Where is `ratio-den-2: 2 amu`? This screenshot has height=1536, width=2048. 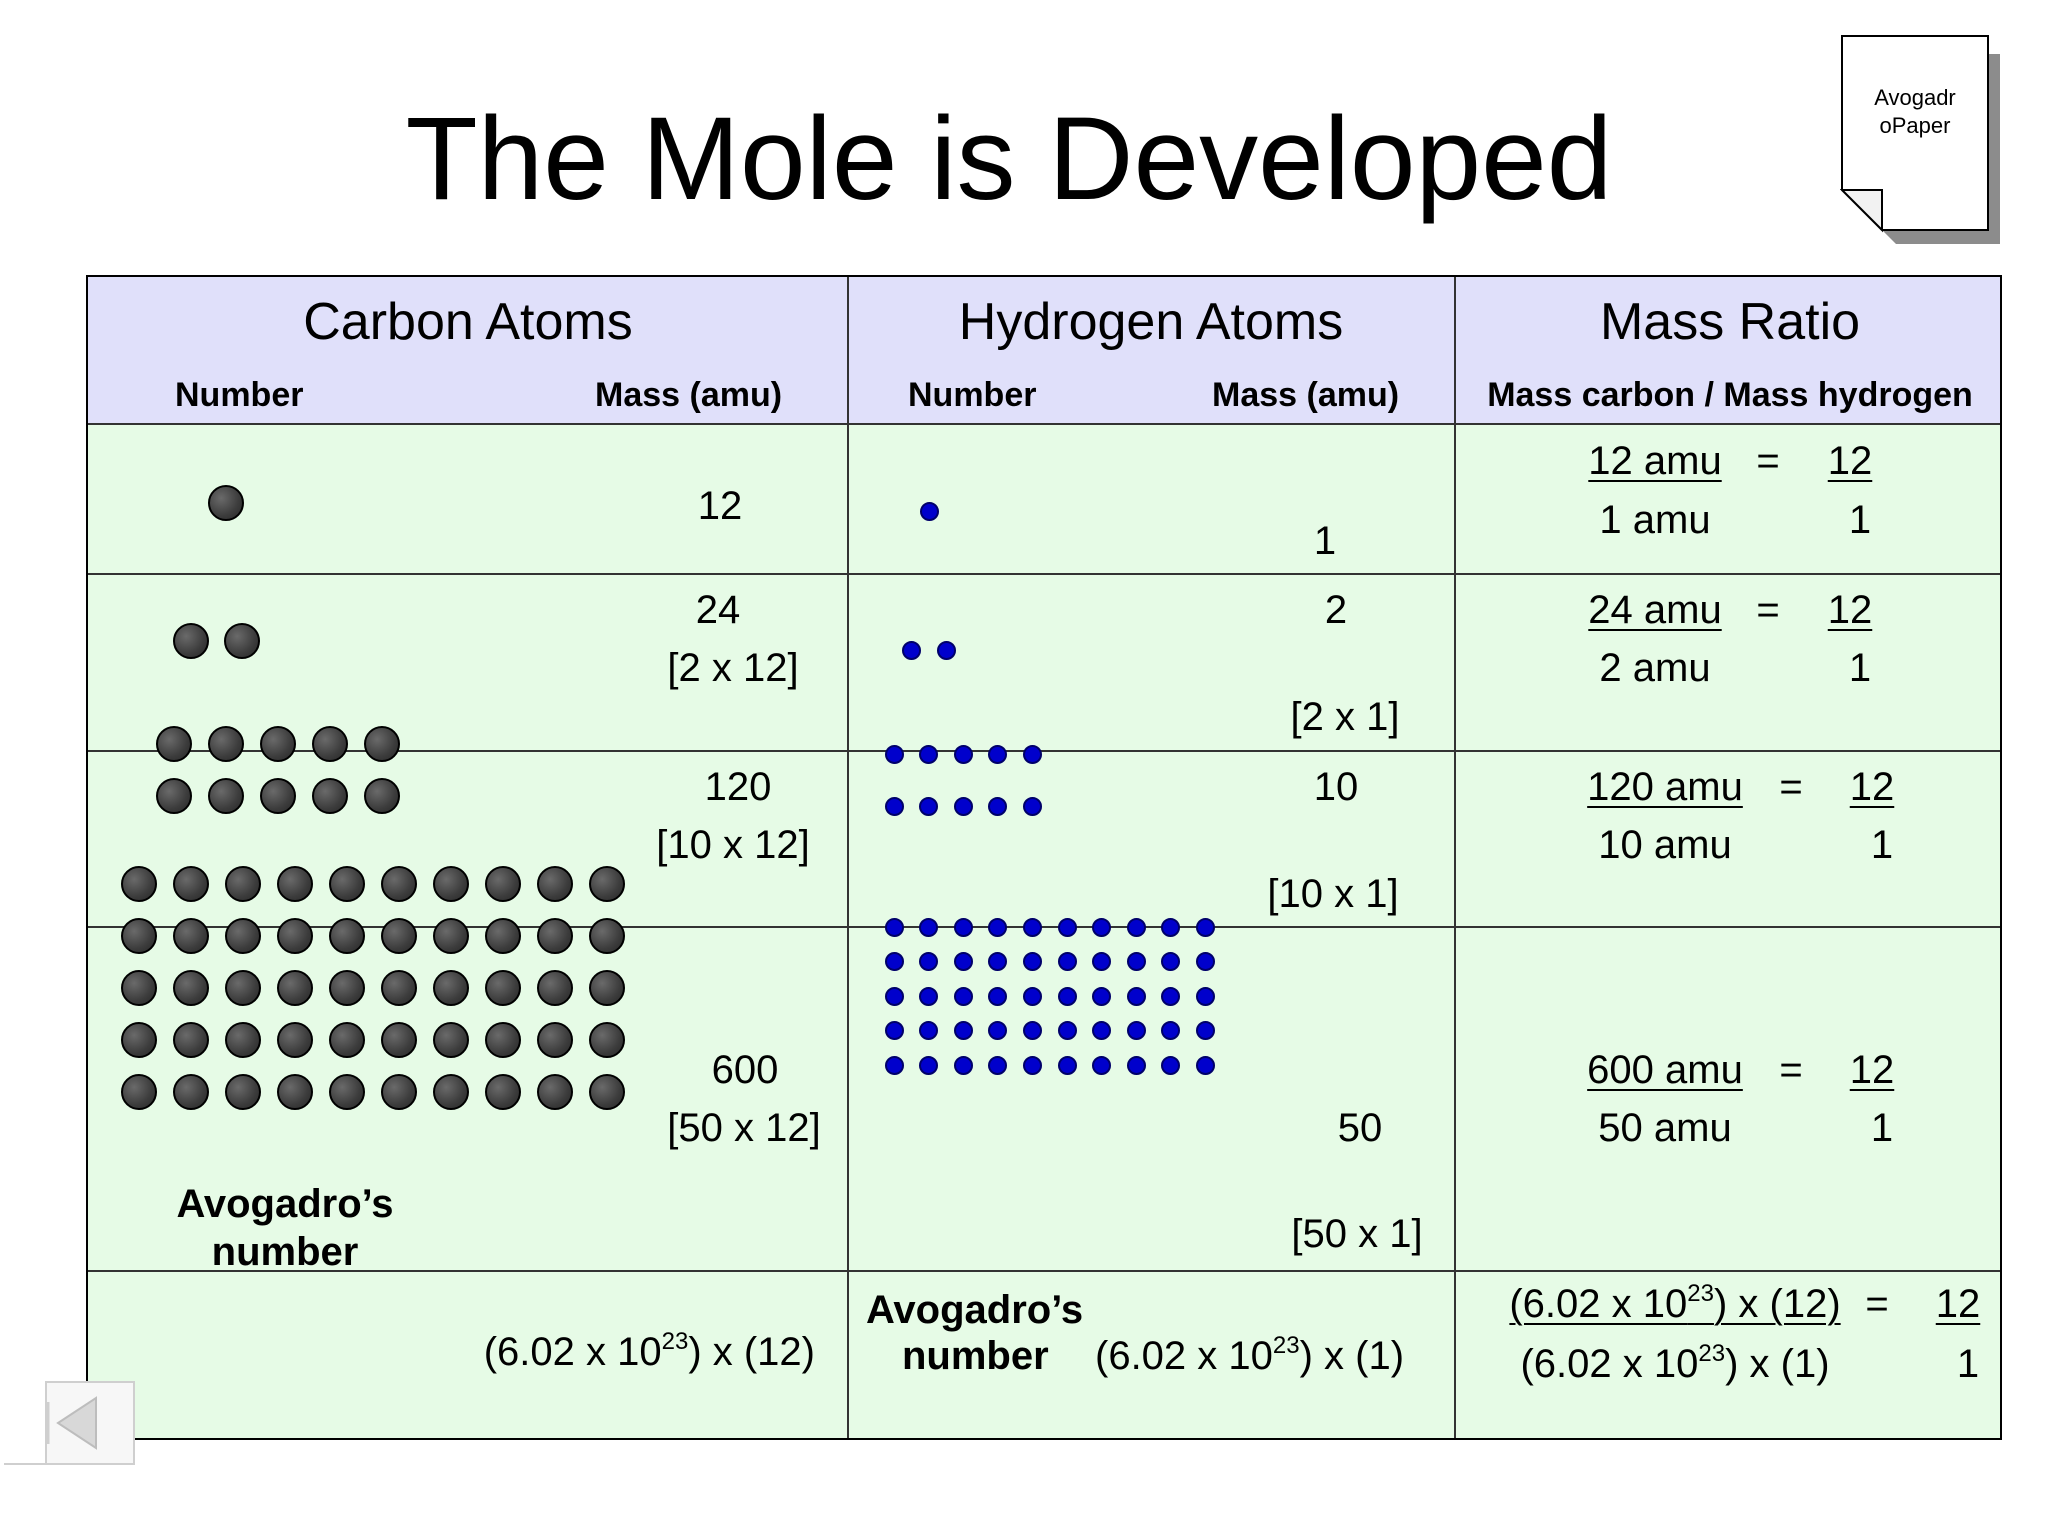
ratio-den-2: 2 amu is located at coordinates (1655, 668).